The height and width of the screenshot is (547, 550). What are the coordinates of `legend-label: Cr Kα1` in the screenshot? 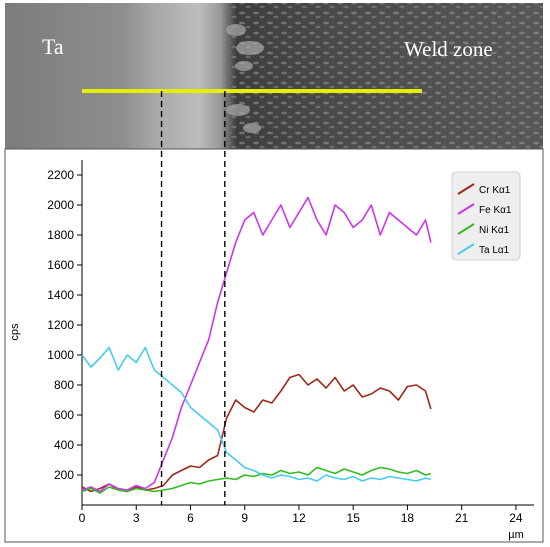 It's located at (495, 190).